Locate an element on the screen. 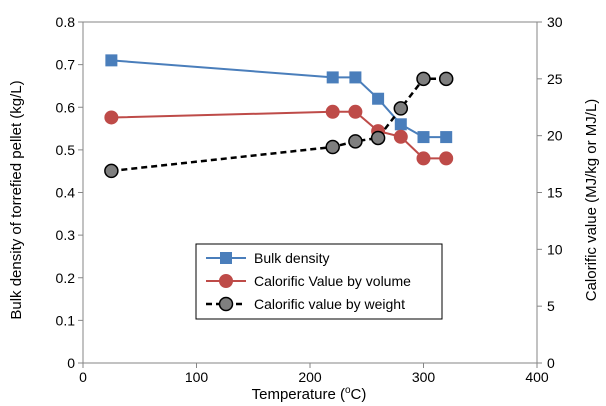  x-tick-label: 0 is located at coordinates (83, 377).